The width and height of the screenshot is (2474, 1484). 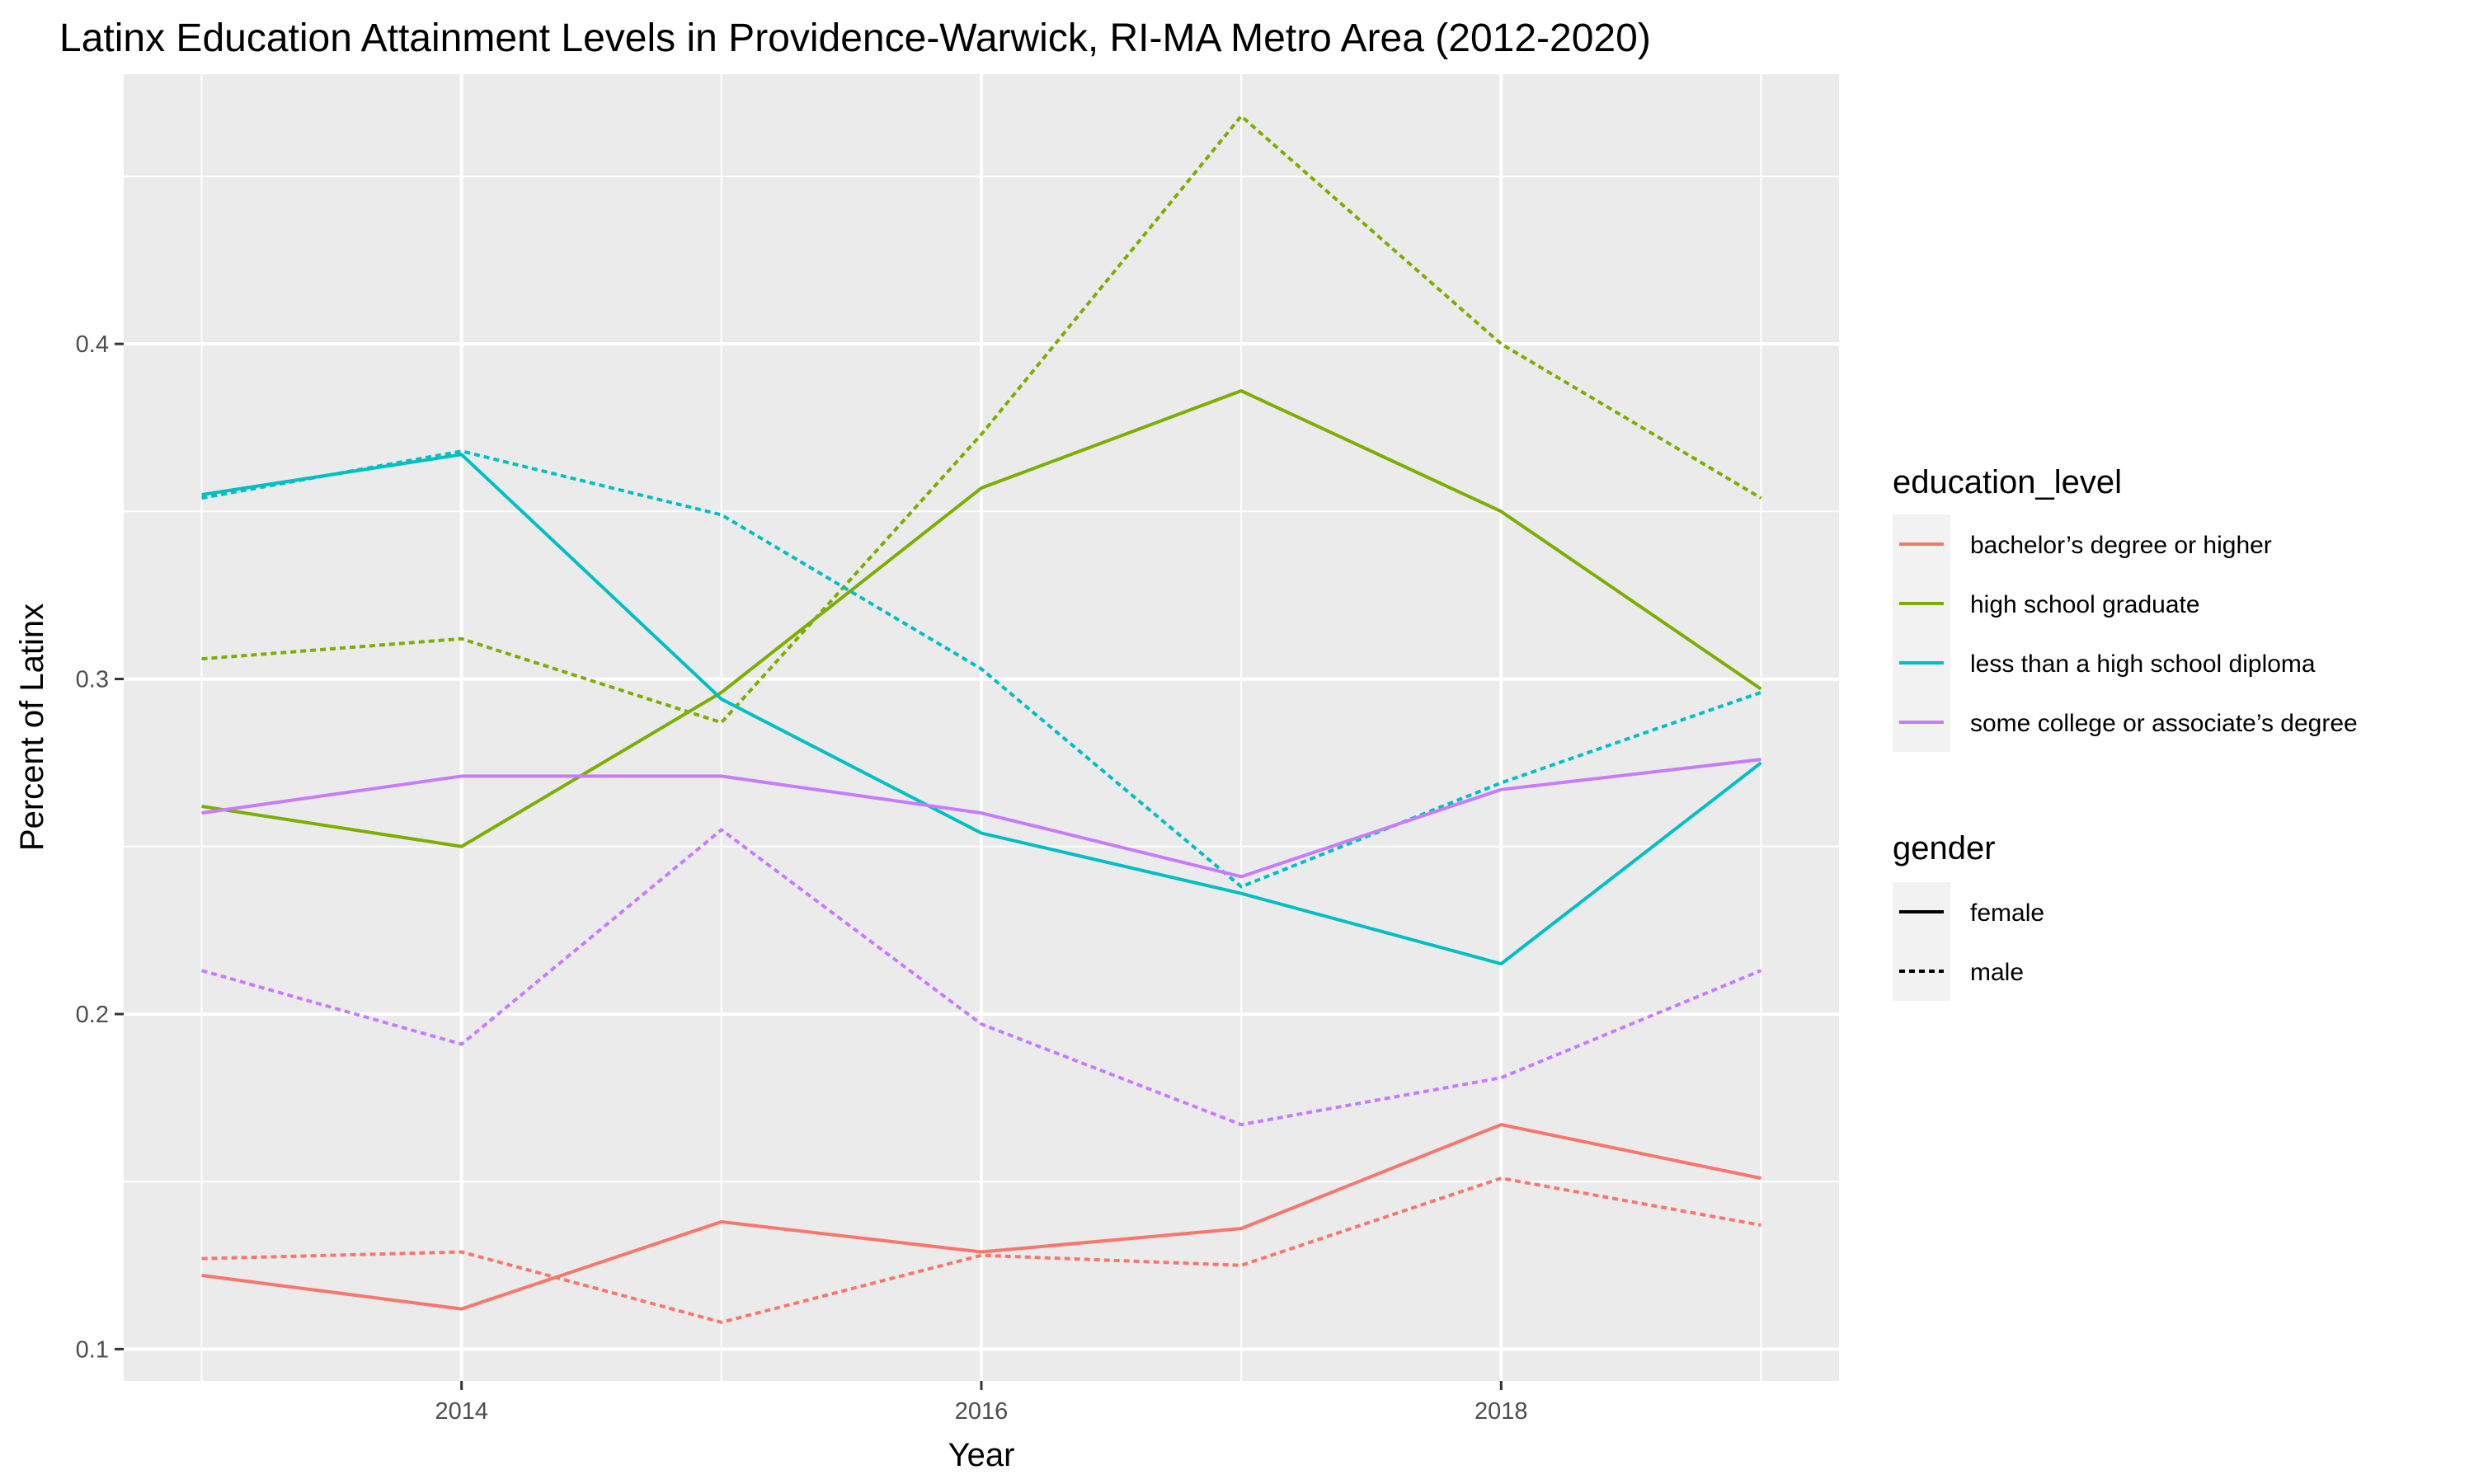 I want to click on legend-label: less than a high school diploma, so click(x=2143, y=664).